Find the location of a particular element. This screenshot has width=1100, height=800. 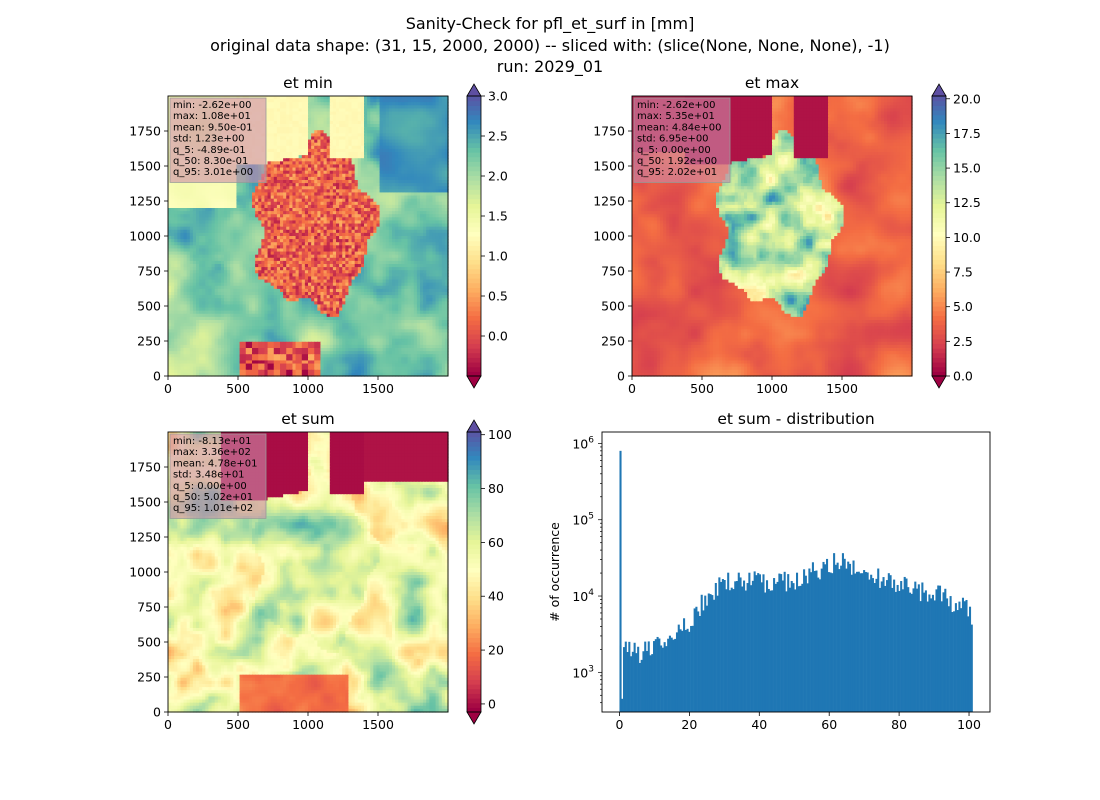

colorbar-tick-label: 3.0 is located at coordinates (498, 96).